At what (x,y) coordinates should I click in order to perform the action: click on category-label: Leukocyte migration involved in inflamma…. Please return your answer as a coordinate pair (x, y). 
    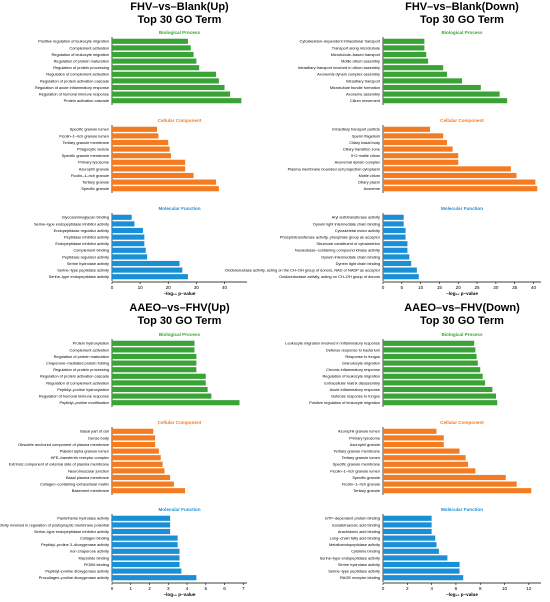
    Looking at the image, I should click on (332, 343).